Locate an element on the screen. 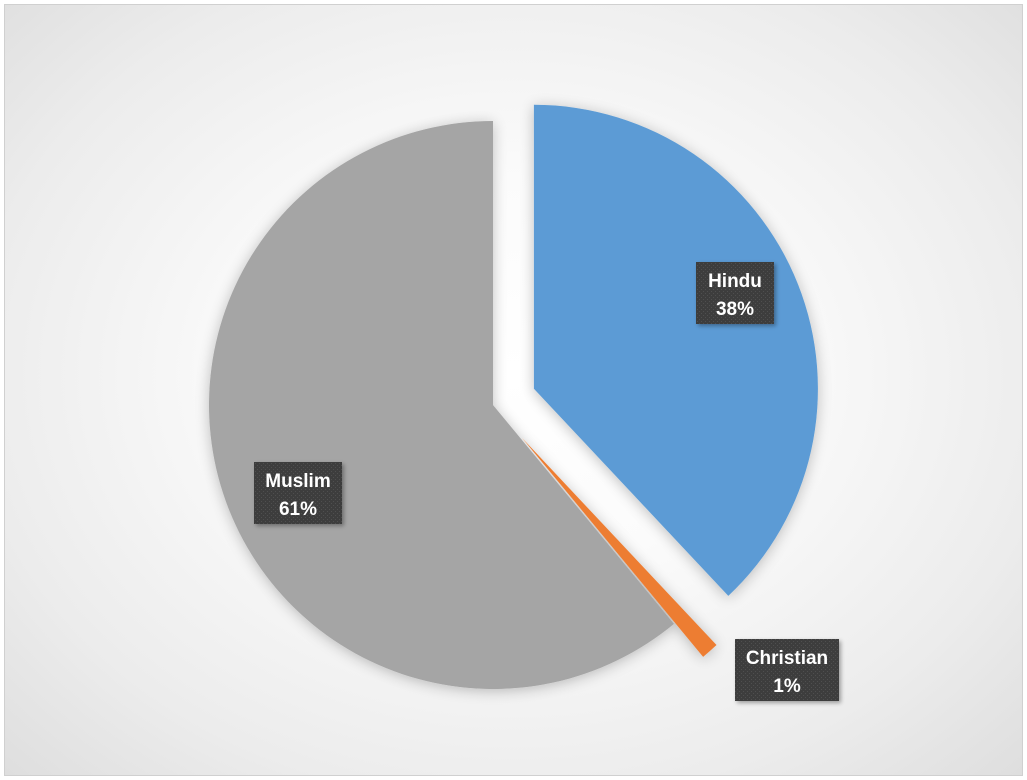  data-label-value: 38% is located at coordinates (735, 309).